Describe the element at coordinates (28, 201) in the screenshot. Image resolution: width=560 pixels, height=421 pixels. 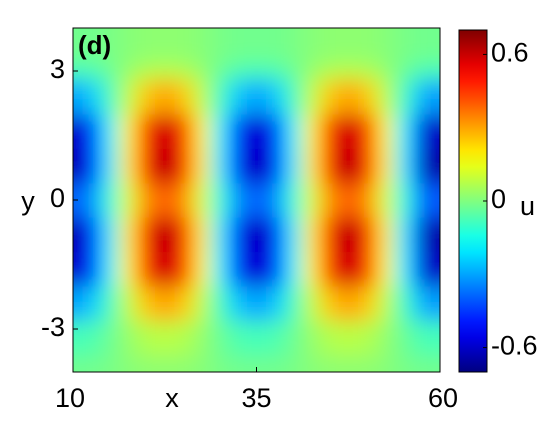
I see `y-axis-label: y` at that location.